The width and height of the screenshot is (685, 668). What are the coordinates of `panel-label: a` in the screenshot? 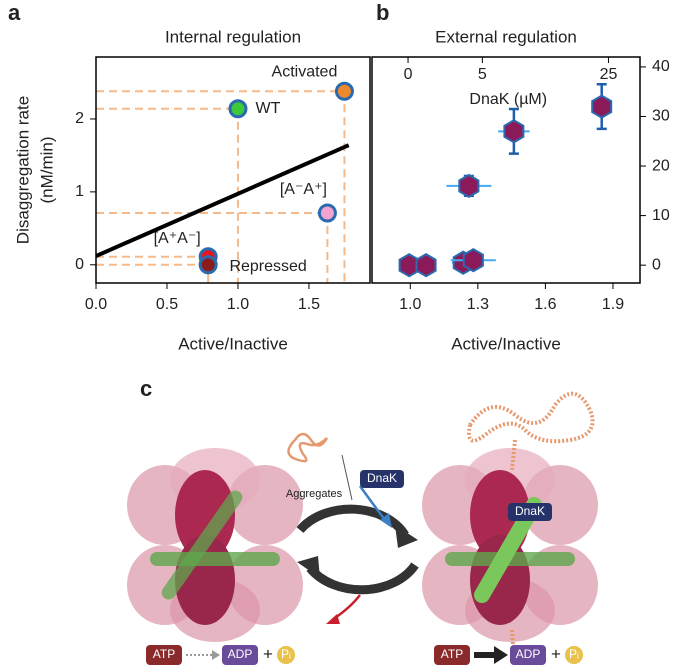 It's located at (14, 12).